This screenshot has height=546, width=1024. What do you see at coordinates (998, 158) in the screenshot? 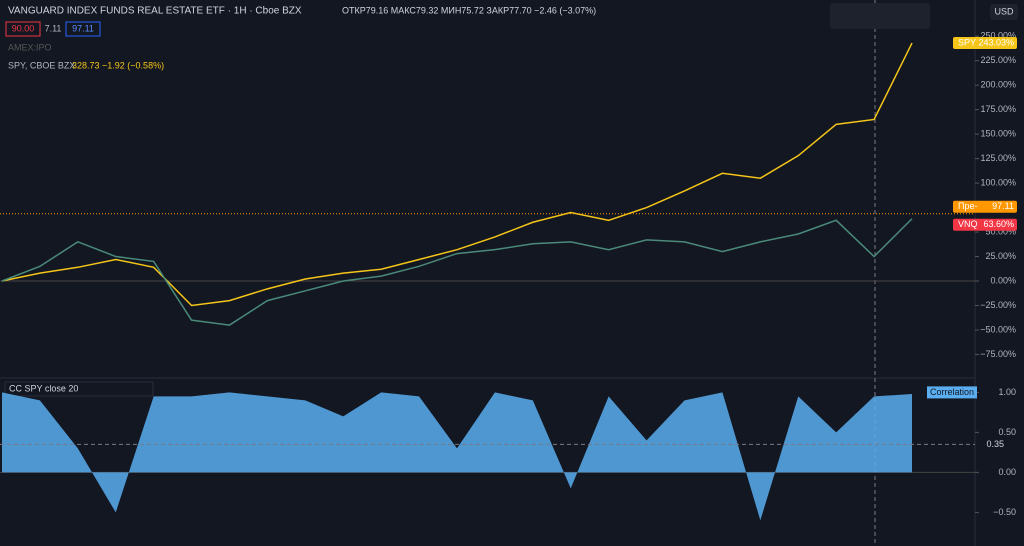
I see `y-tick-label: 125.00%` at bounding box center [998, 158].